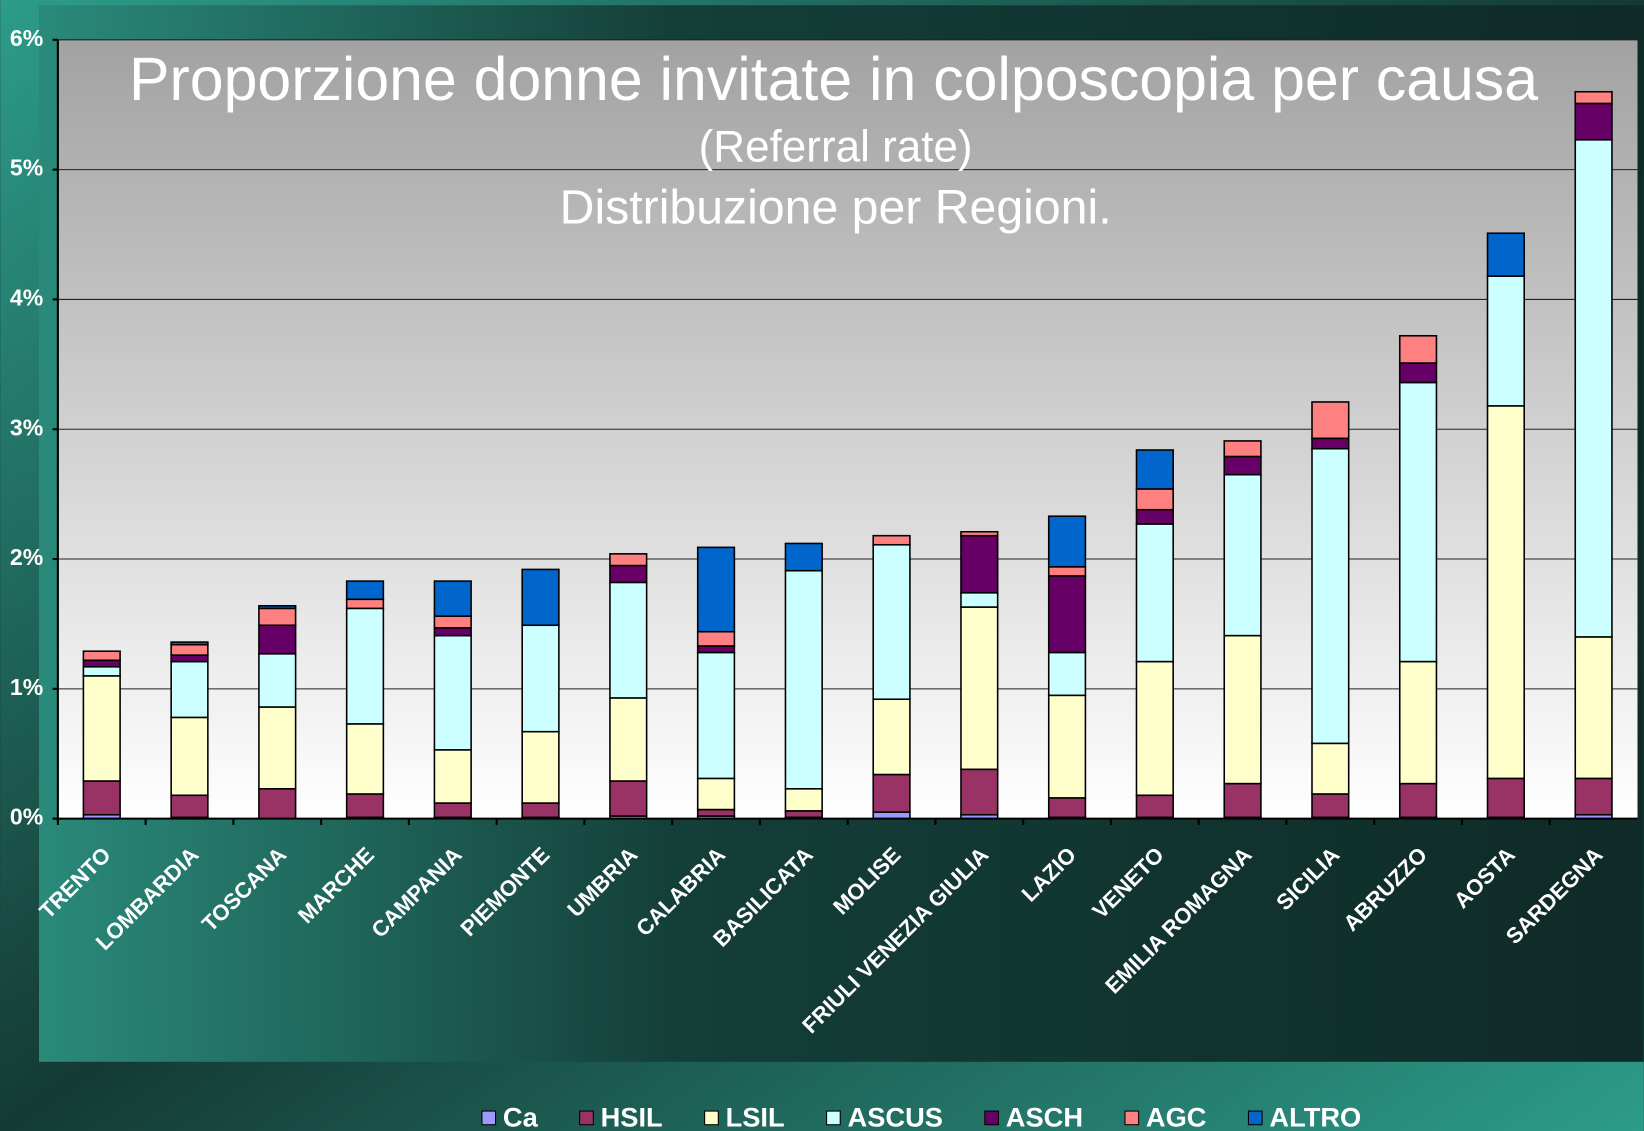 The height and width of the screenshot is (1131, 1644). What do you see at coordinates (26, 427) in the screenshot?
I see `y-tick-label: 3%` at bounding box center [26, 427].